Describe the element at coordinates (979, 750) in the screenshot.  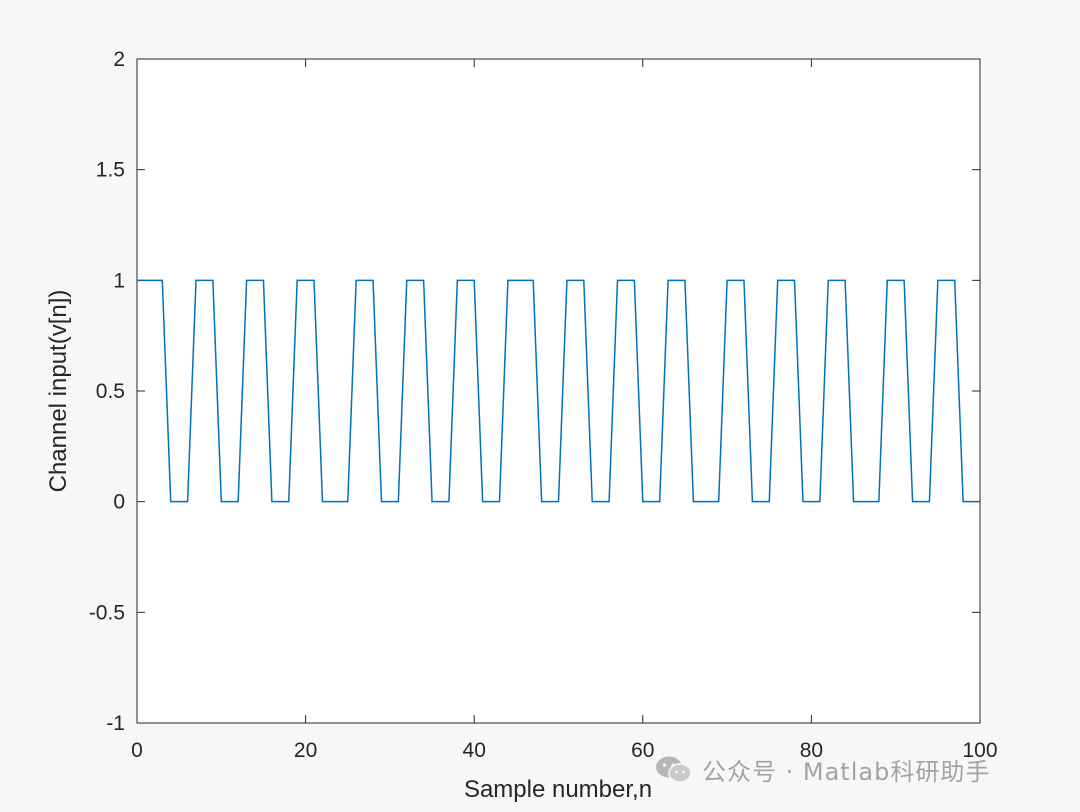
I see `x-tick-label: 100` at that location.